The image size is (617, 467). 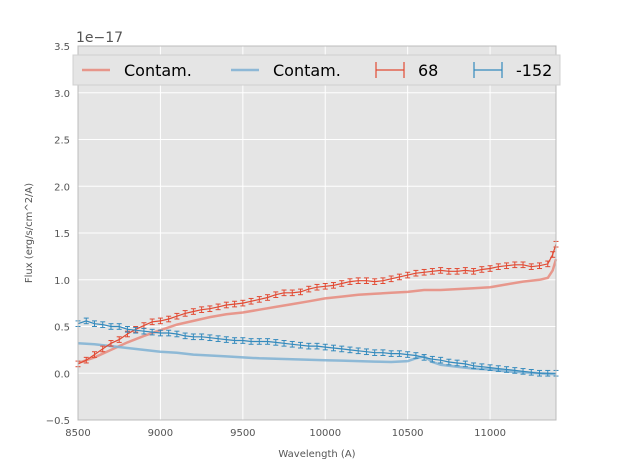 What do you see at coordinates (428, 70) in the screenshot?
I see `legend-label: 68` at bounding box center [428, 70].